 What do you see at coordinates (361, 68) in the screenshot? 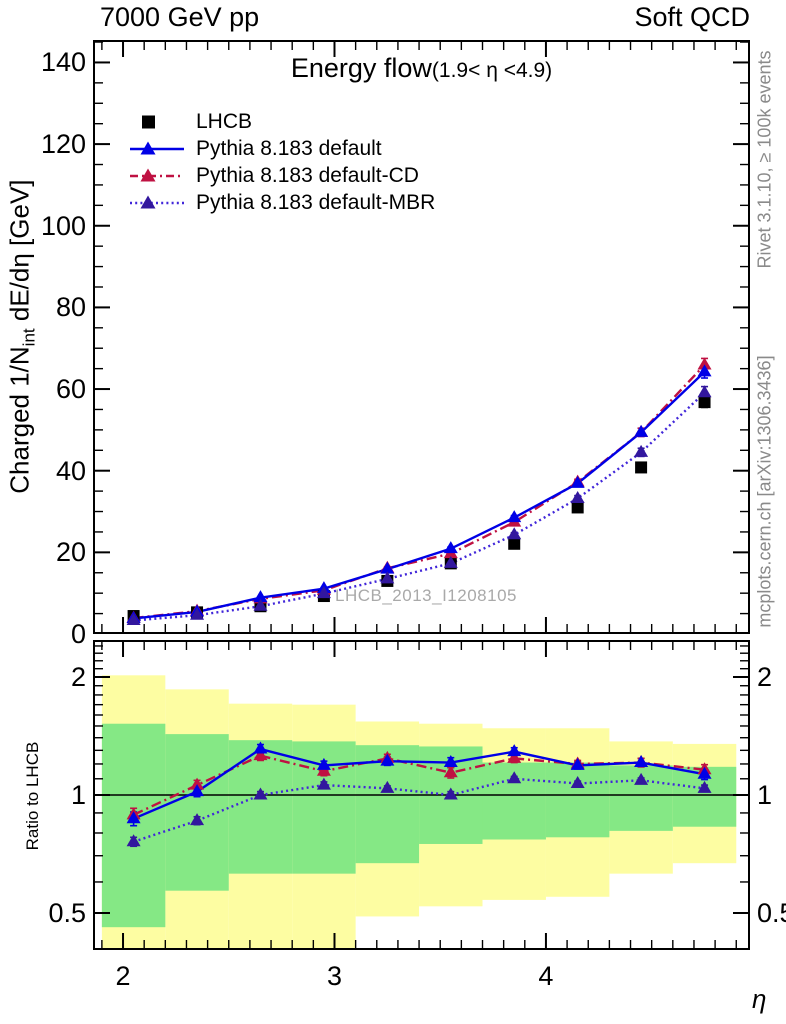
I see `plot-title-main: Energy flow` at bounding box center [361, 68].